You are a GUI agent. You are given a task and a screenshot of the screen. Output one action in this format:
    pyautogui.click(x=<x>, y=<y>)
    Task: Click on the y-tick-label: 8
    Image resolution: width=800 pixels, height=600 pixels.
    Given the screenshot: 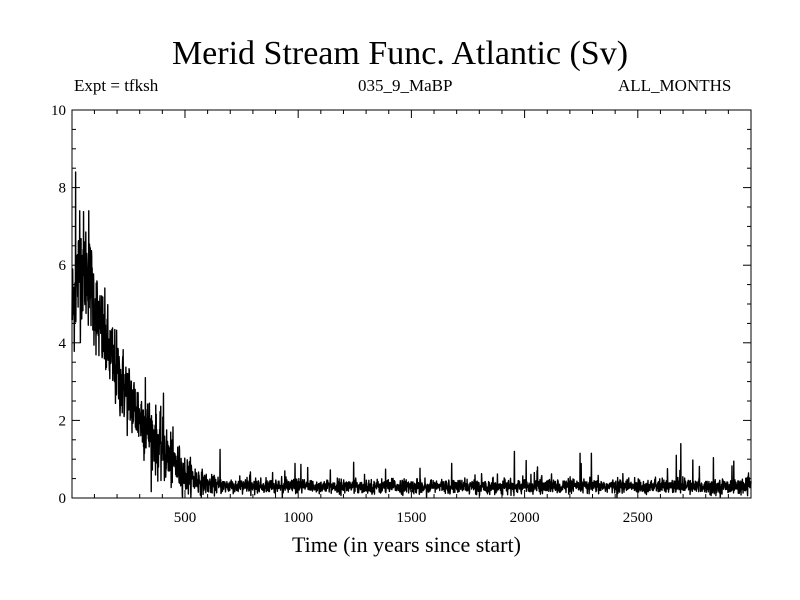 What is the action you would take?
    pyautogui.click(x=63, y=189)
    